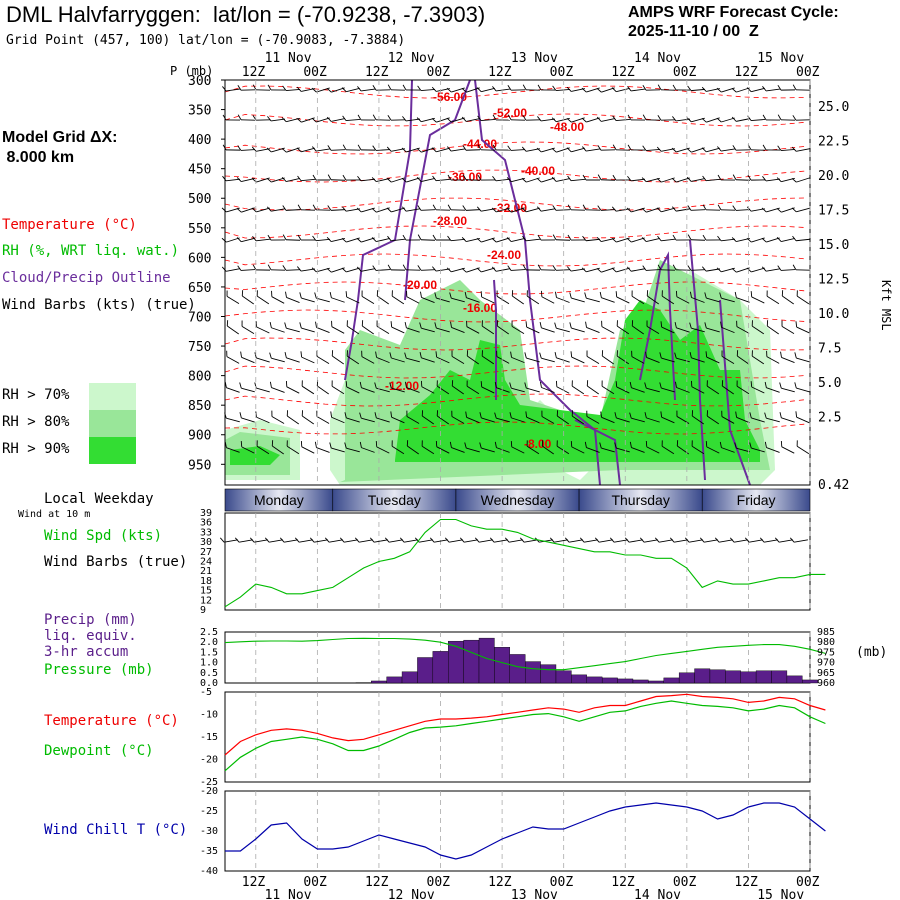  I want to click on bottom-time-tick: 00Z, so click(685, 882).